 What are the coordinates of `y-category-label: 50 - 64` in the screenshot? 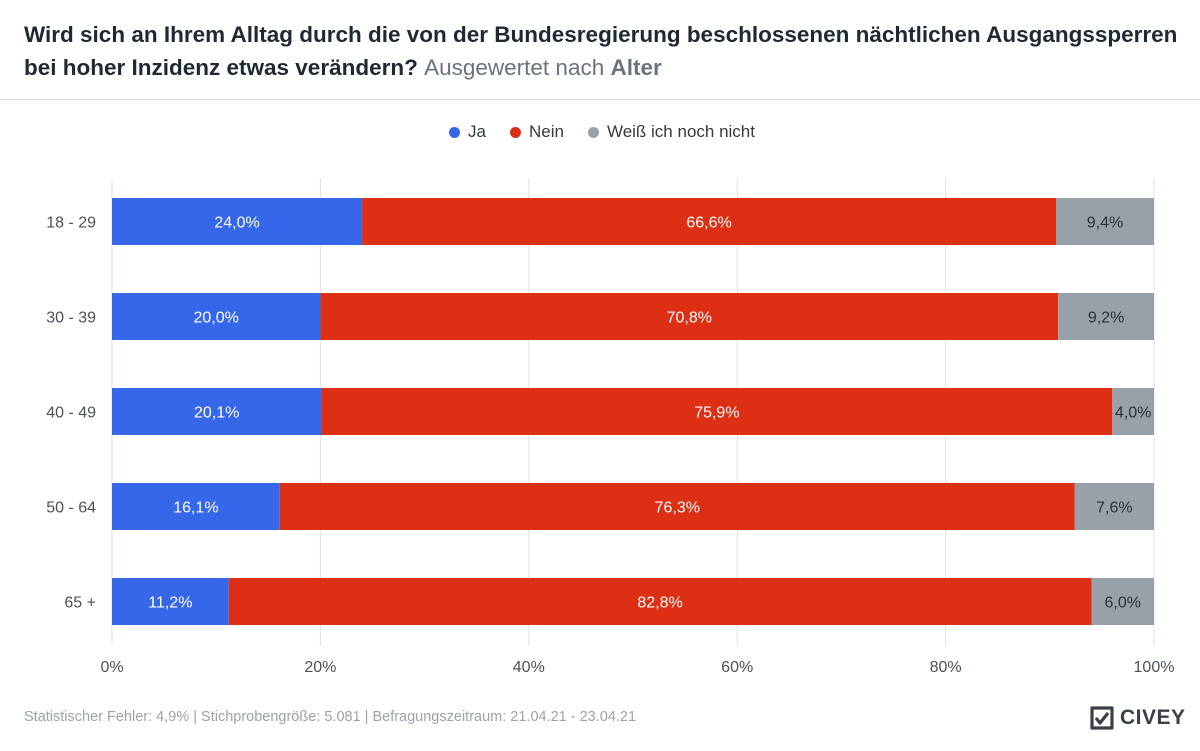 It's located at (71, 508).